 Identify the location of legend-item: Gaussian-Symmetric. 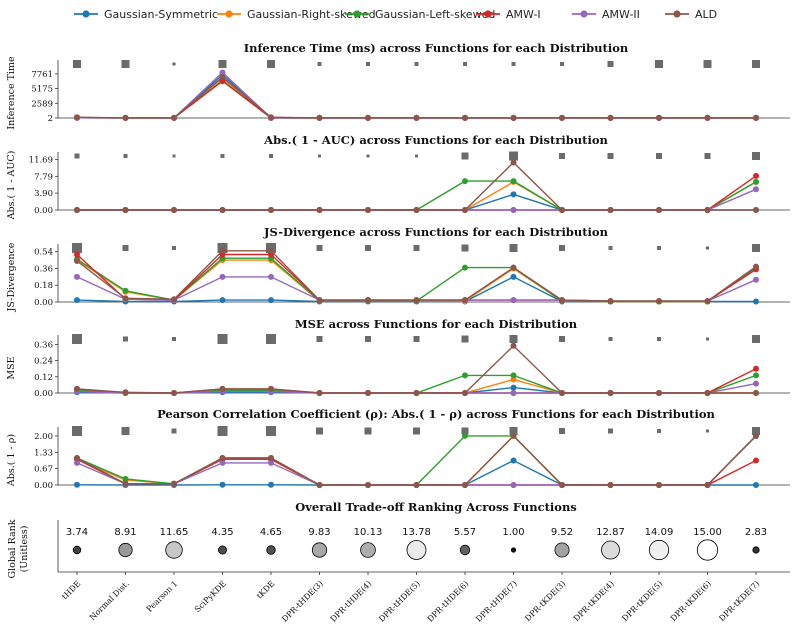
(146, 14).